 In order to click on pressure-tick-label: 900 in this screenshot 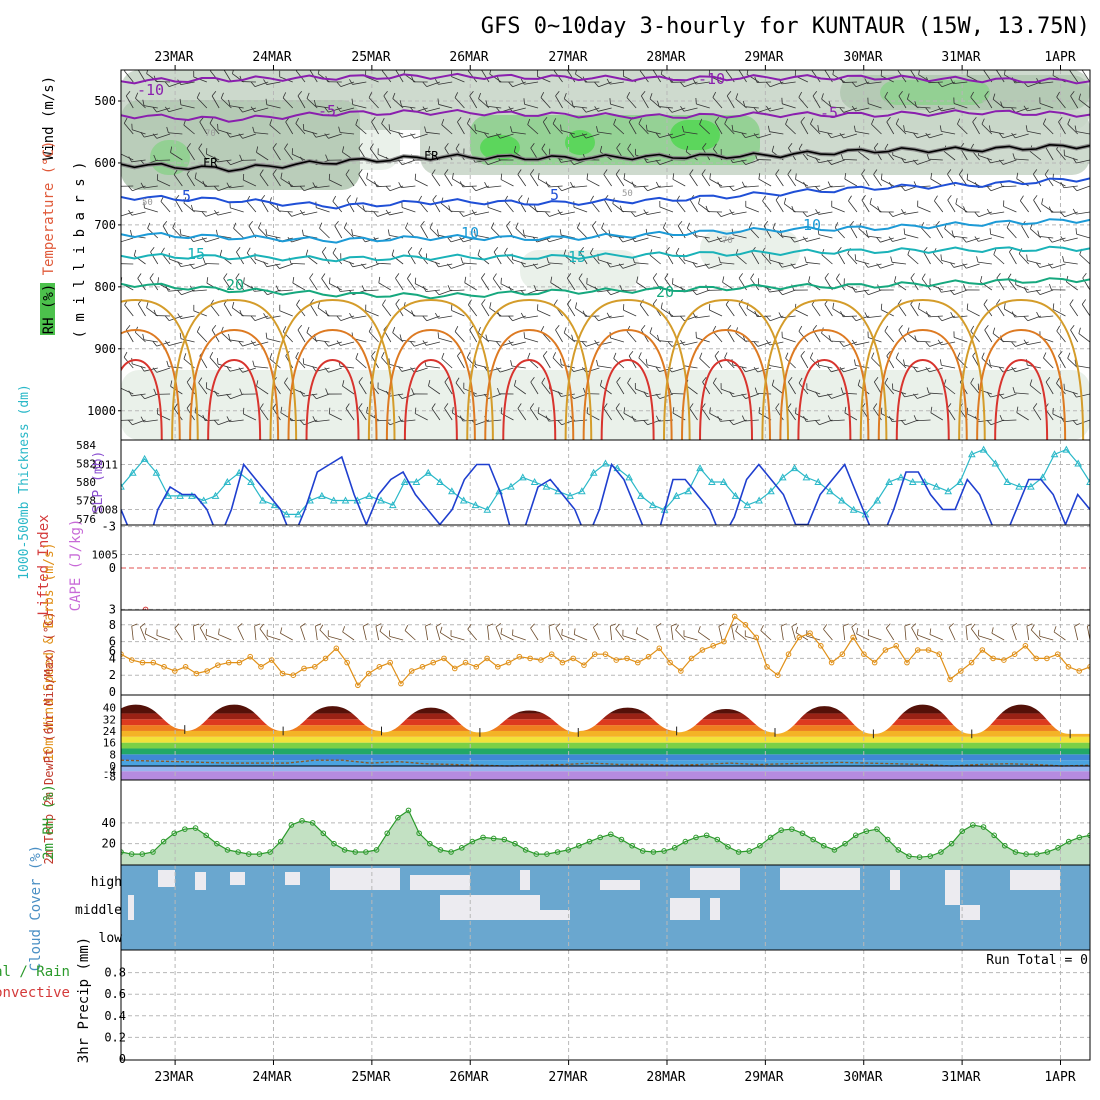, I will do `click(105, 349)`.